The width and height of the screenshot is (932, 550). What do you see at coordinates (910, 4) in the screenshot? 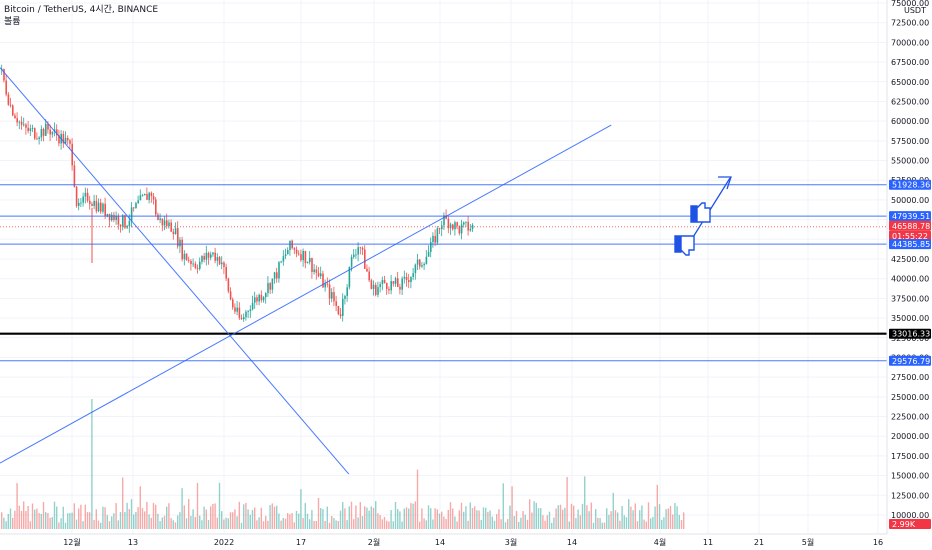
I see `price-axis-label: 75000.00` at bounding box center [910, 4].